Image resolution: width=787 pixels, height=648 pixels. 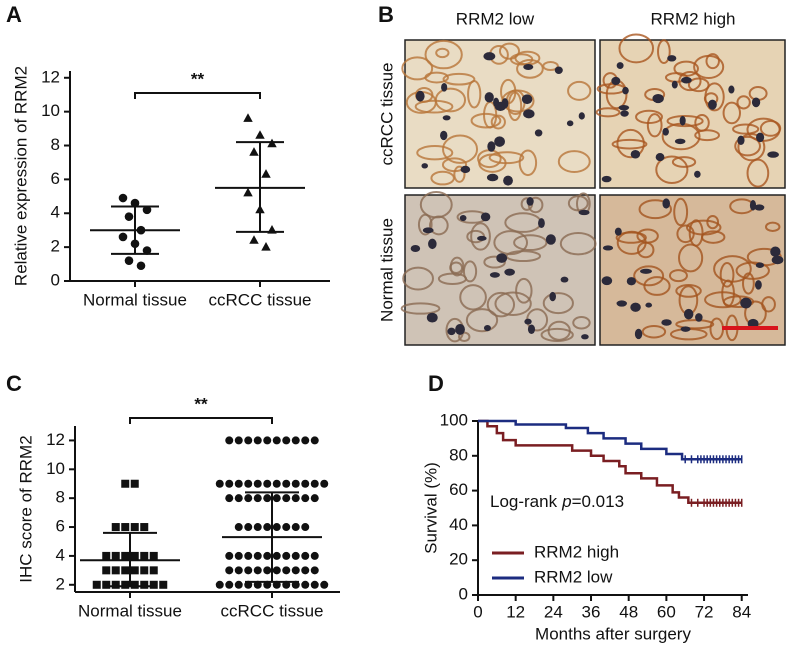 What do you see at coordinates (666, 611) in the screenshot?
I see `x-tick-label: 60` at bounding box center [666, 611].